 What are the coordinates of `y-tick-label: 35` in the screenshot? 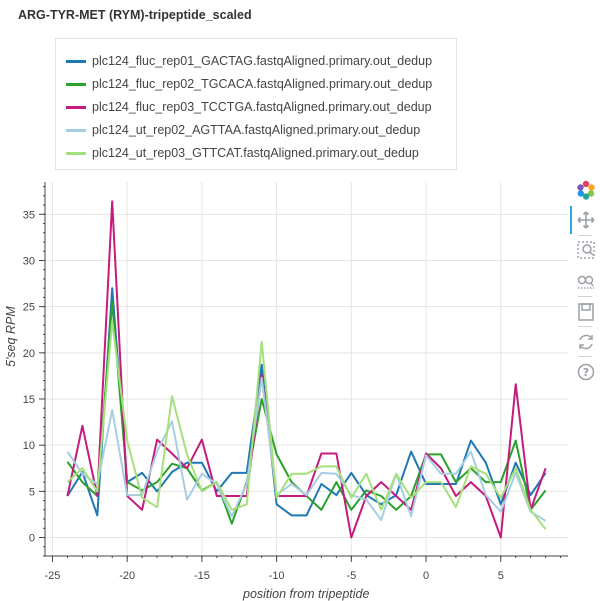 It's located at (29, 215).